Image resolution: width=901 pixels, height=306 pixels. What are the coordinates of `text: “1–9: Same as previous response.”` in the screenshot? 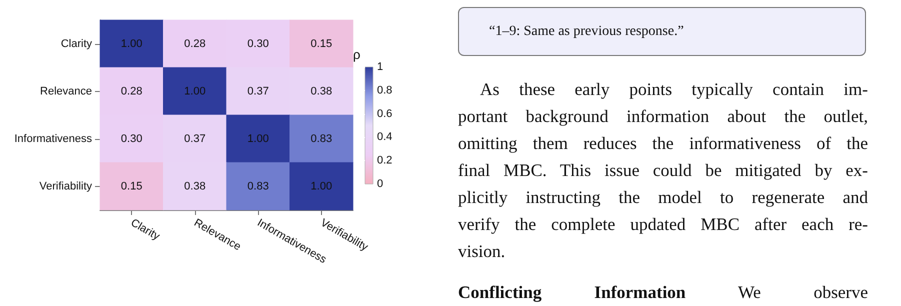 It's located at (662, 31).